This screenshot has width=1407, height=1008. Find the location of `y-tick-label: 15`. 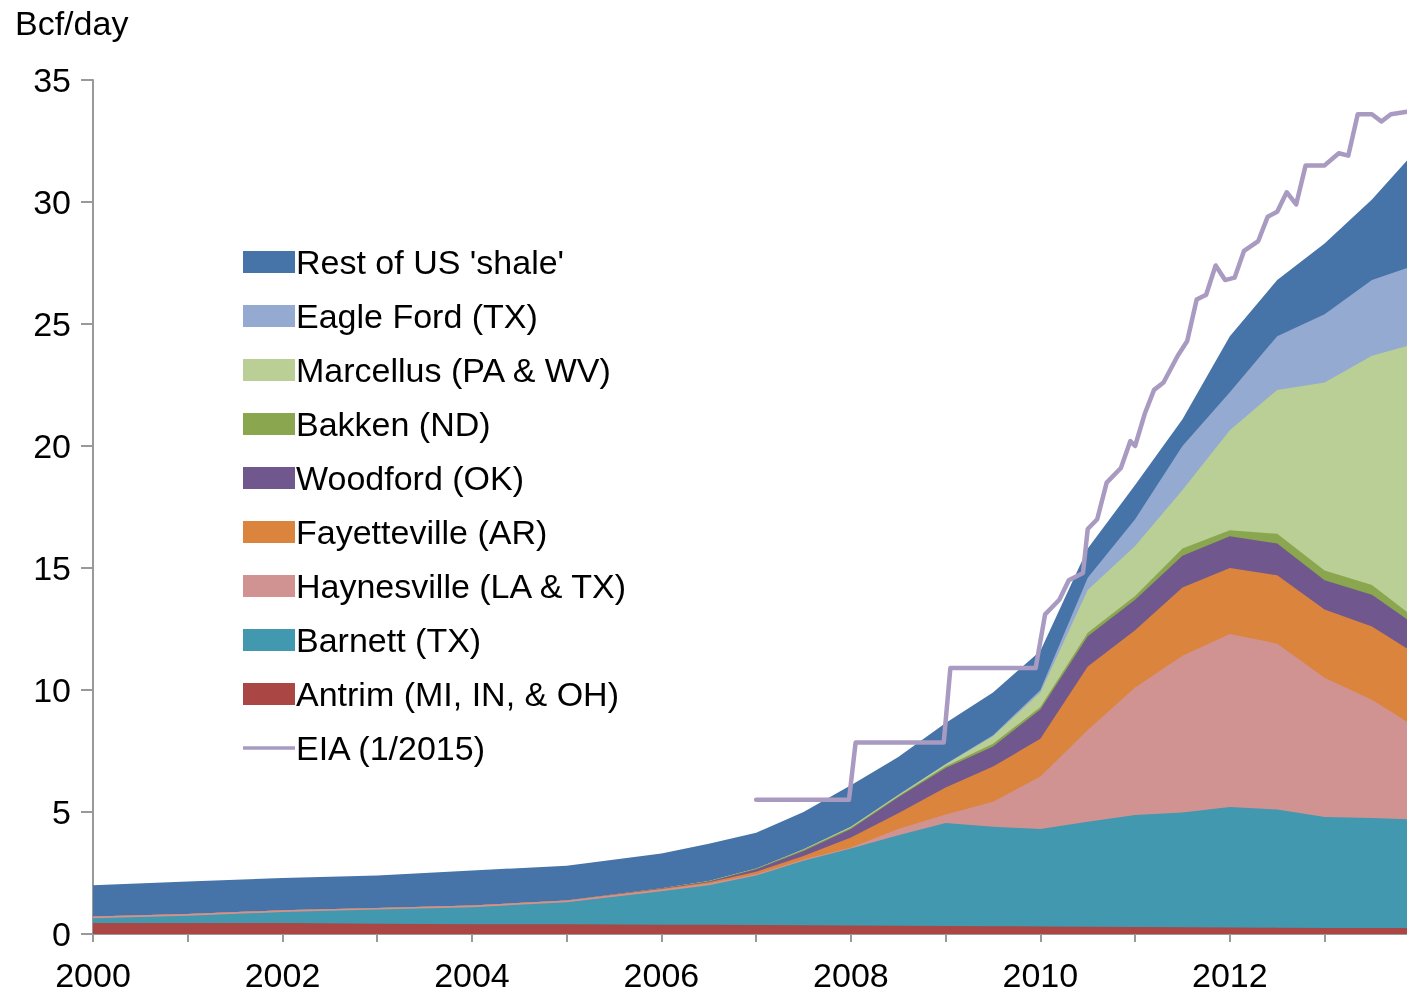

y-tick-label: 15 is located at coordinates (52, 568).